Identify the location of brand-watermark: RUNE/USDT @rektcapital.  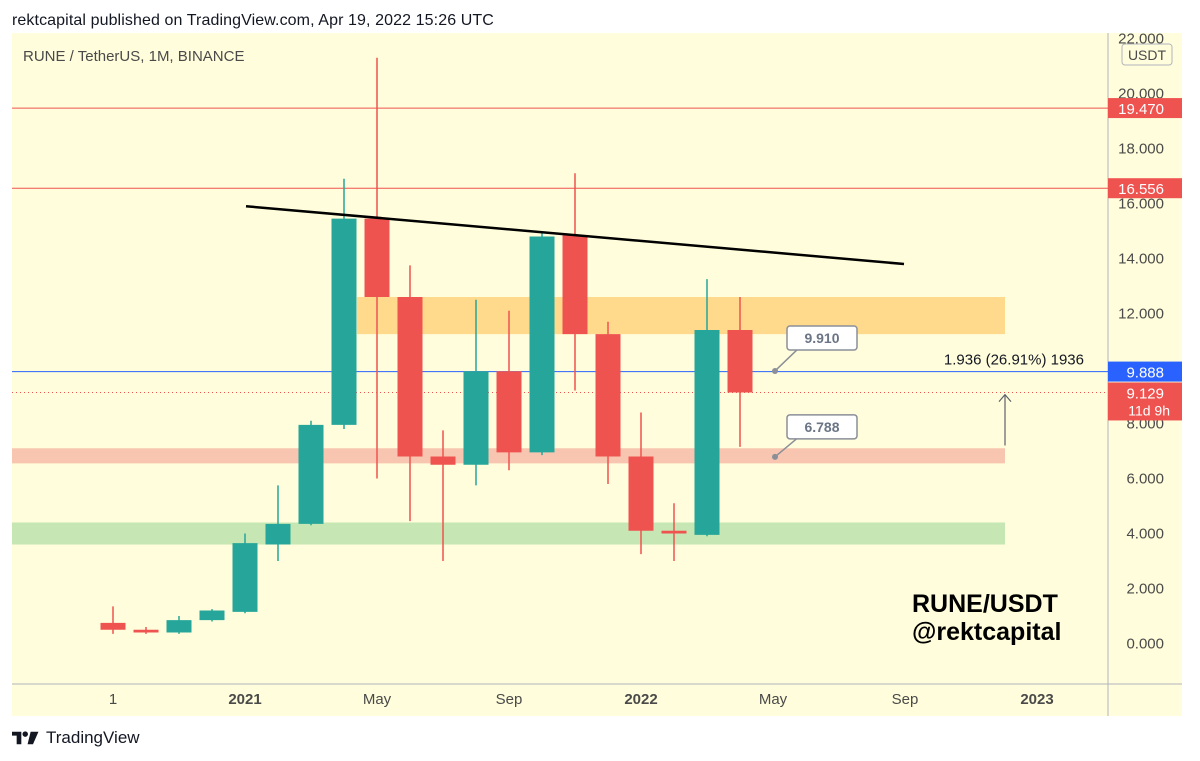
(986, 618).